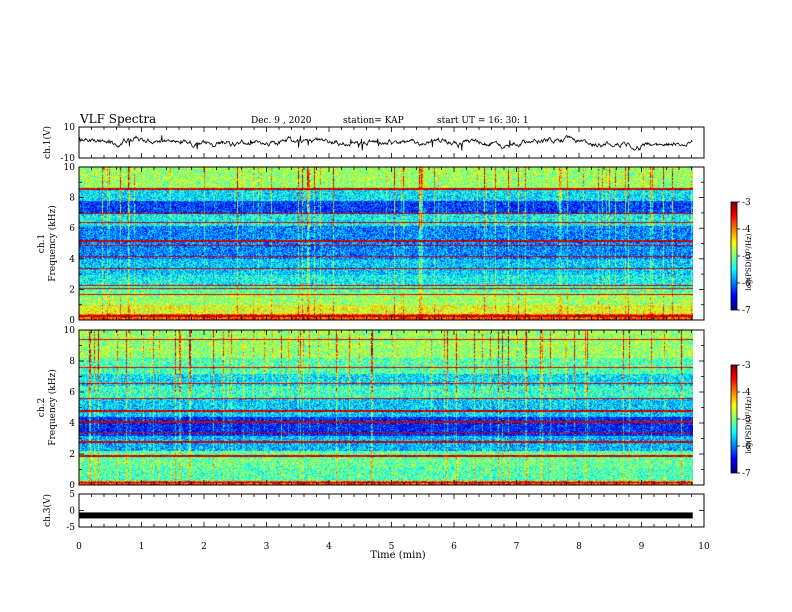 The height and width of the screenshot is (612, 792). I want to click on x-tick-label: 10, so click(704, 547).